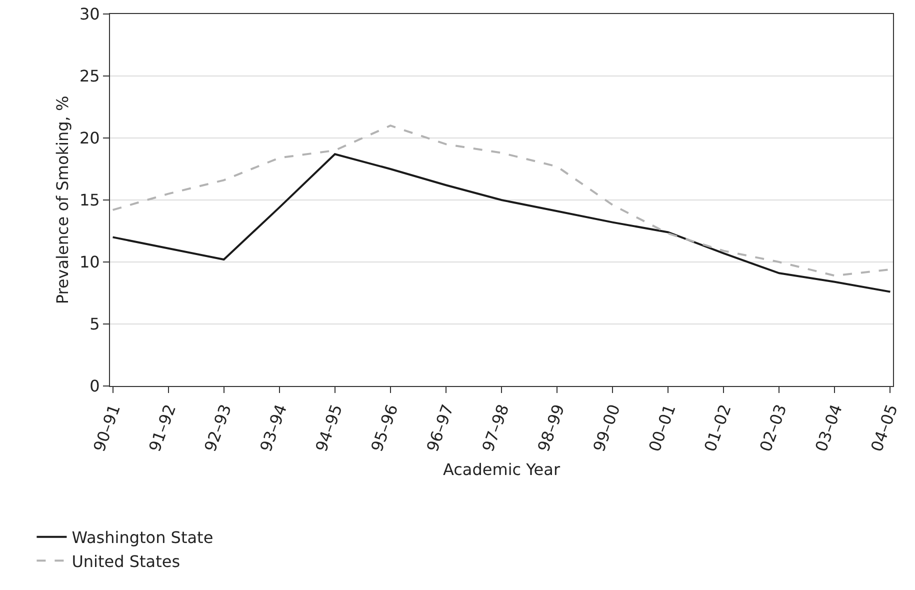 The width and height of the screenshot is (915, 590). Describe the element at coordinates (717, 428) in the screenshot. I see `x-tick-label: 01–02` at that location.